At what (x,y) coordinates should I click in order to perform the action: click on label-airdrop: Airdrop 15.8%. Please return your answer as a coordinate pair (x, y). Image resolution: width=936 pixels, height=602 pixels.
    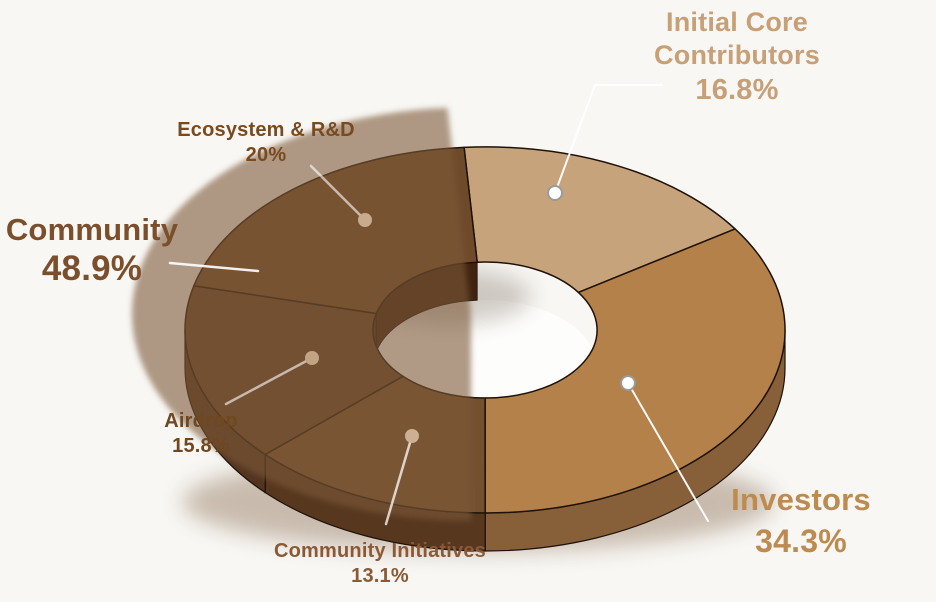
    Looking at the image, I should click on (201, 434).